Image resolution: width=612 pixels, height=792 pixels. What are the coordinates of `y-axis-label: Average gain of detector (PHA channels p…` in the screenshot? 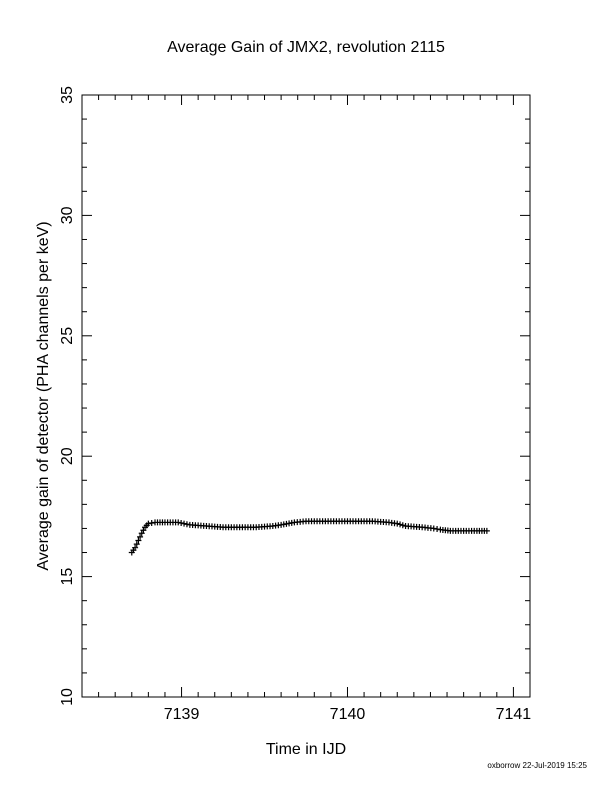 It's located at (43, 395).